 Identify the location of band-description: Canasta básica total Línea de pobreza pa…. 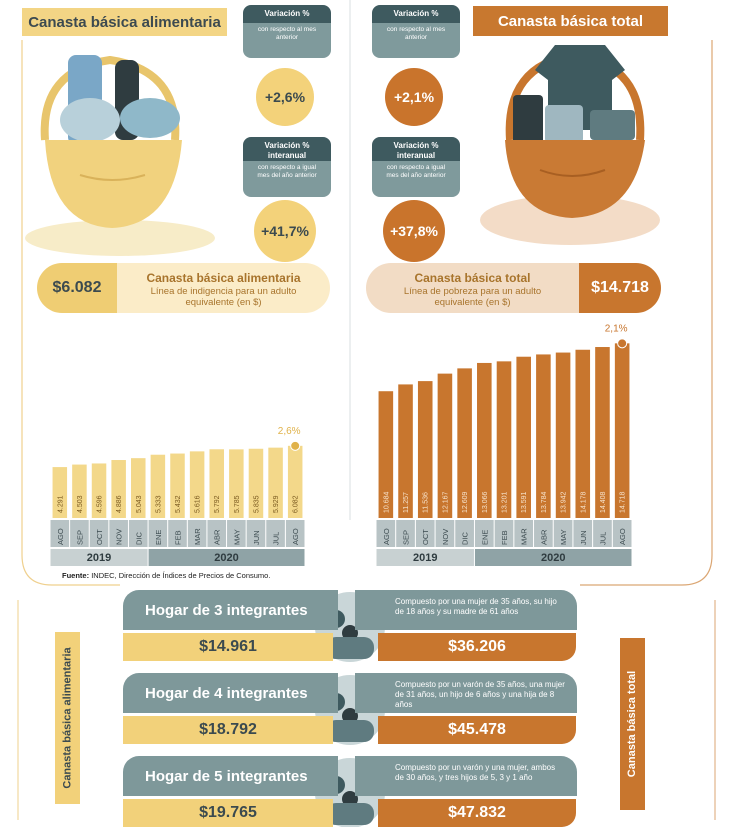
(472, 288).